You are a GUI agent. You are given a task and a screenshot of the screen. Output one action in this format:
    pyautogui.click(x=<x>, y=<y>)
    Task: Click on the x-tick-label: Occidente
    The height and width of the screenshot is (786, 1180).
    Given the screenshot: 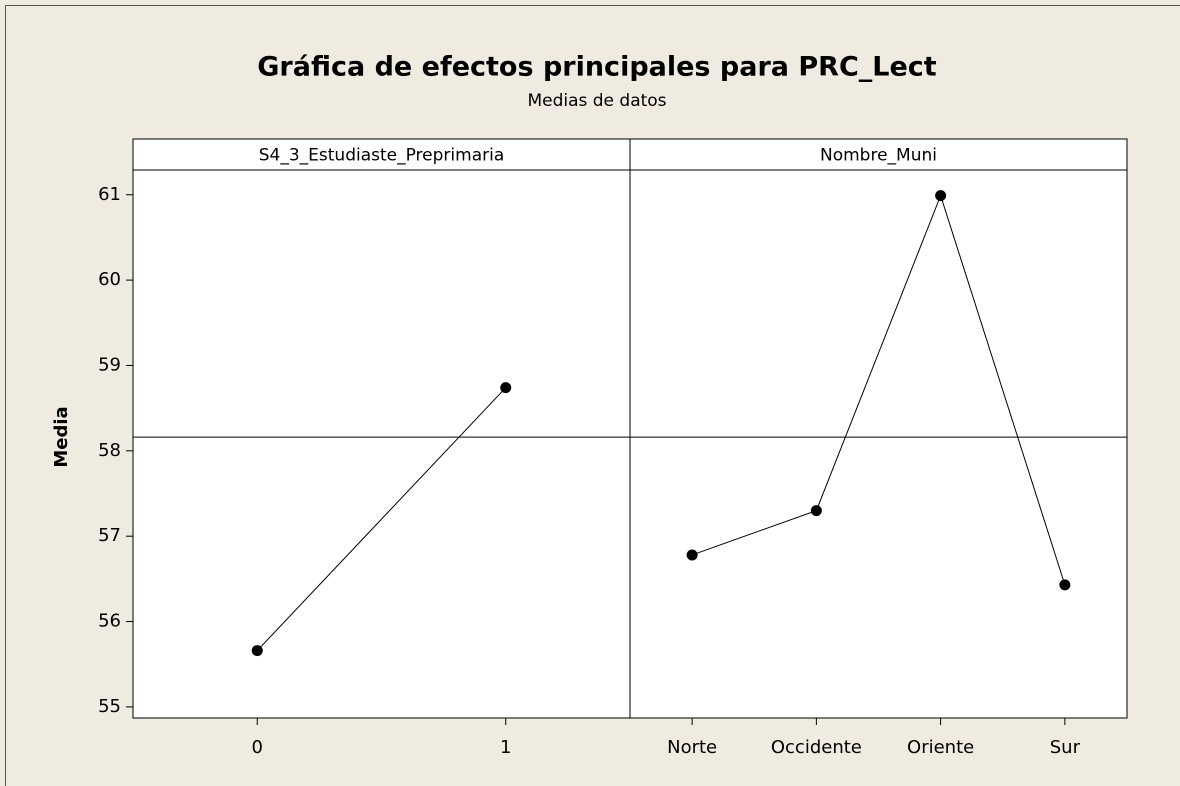 What is the action you would take?
    pyautogui.click(x=816, y=747)
    